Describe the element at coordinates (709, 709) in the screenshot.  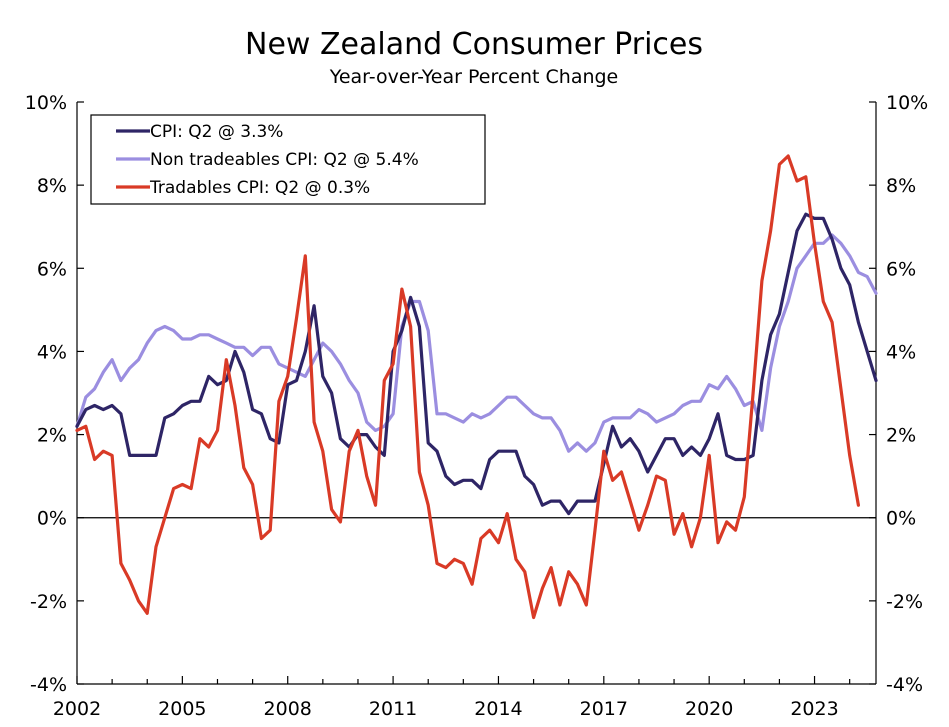
I see `x-tick-label: 2020` at that location.